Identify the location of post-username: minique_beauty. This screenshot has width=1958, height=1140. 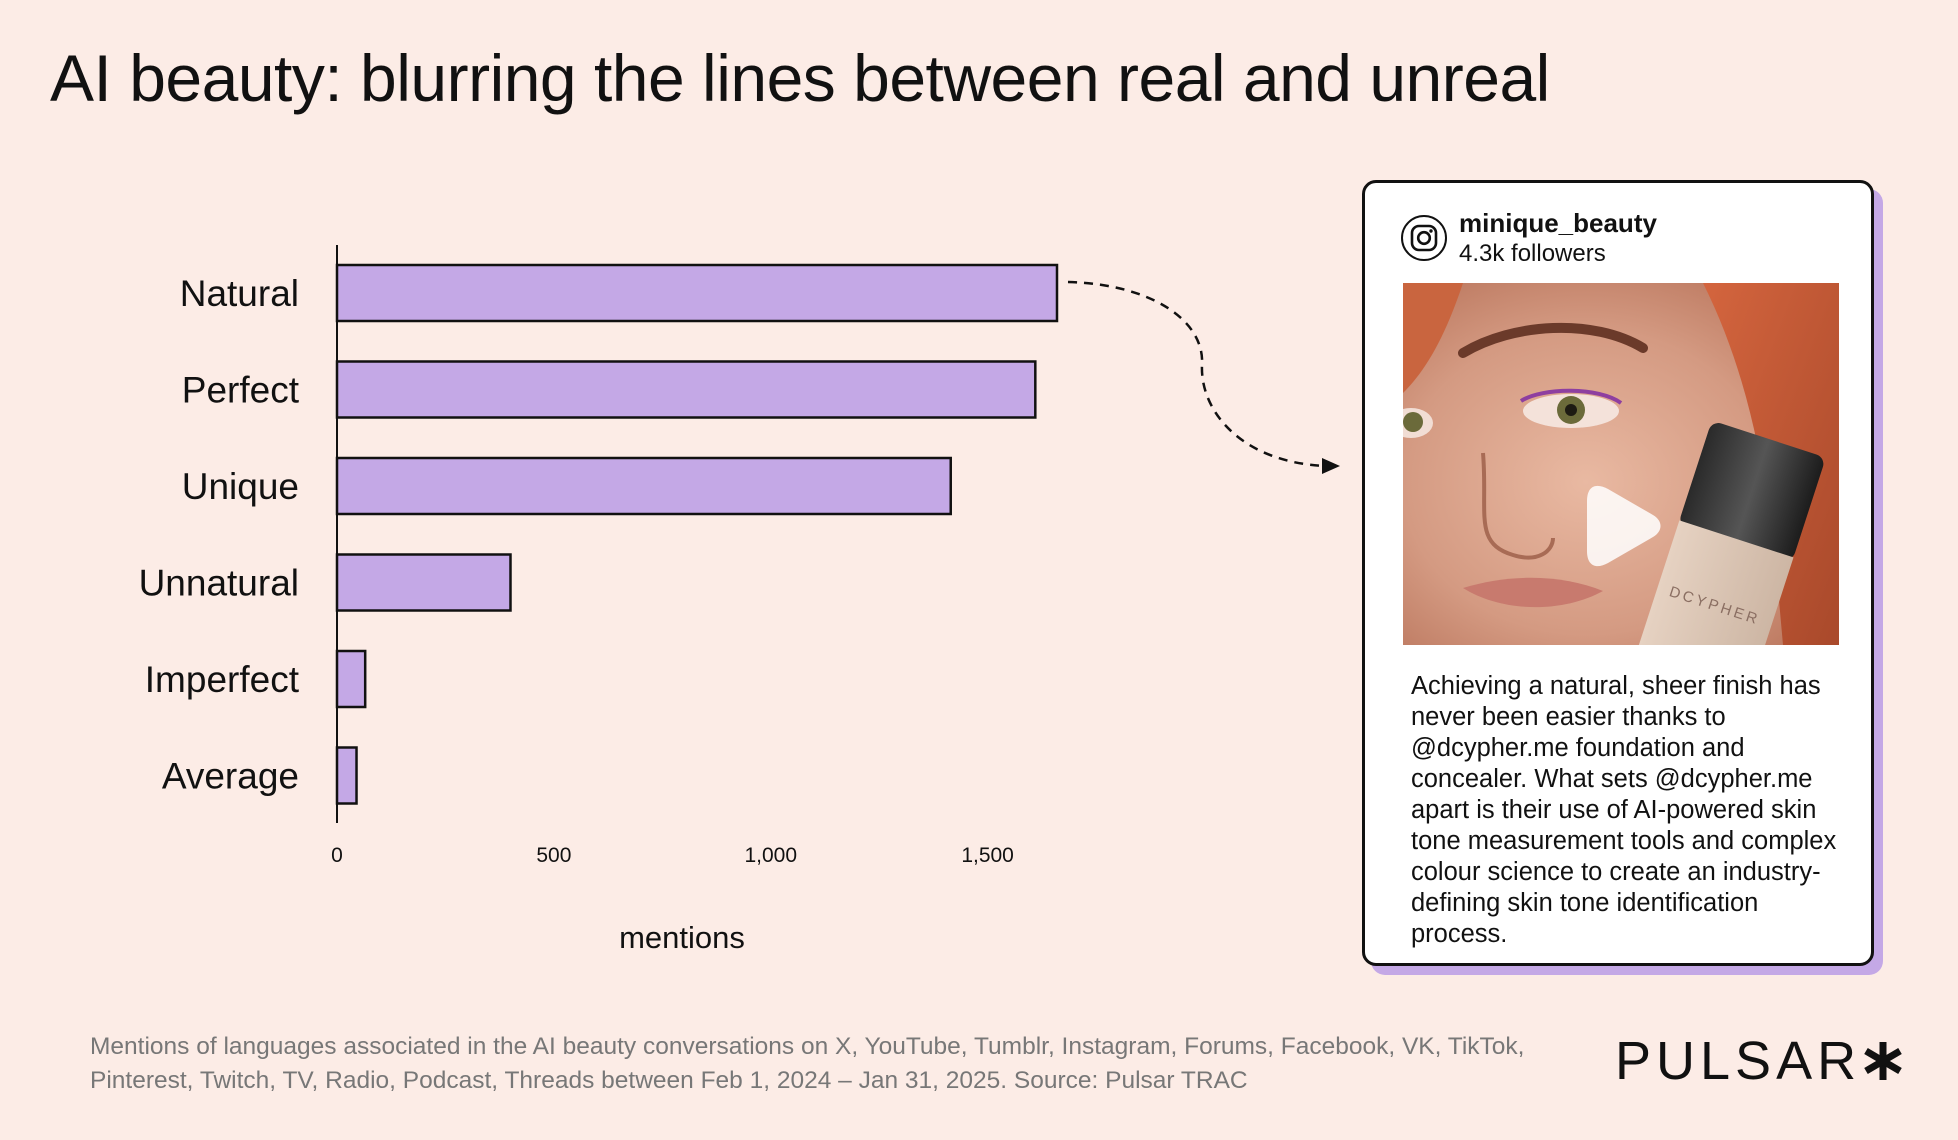
(1558, 223).